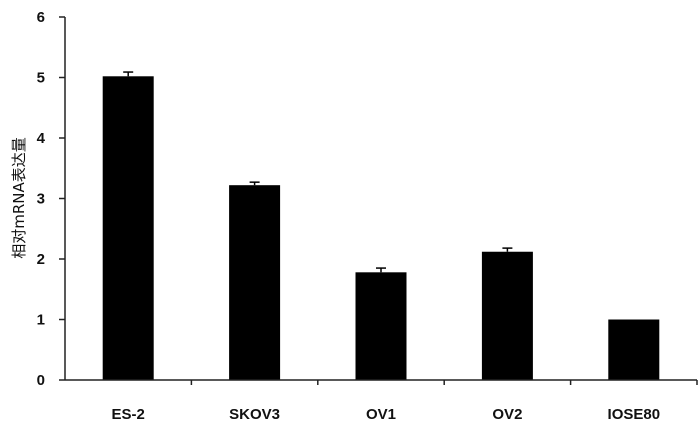 This screenshot has width=700, height=431. What do you see at coordinates (41, 78) in the screenshot?
I see `y-tick-label: 5` at bounding box center [41, 78].